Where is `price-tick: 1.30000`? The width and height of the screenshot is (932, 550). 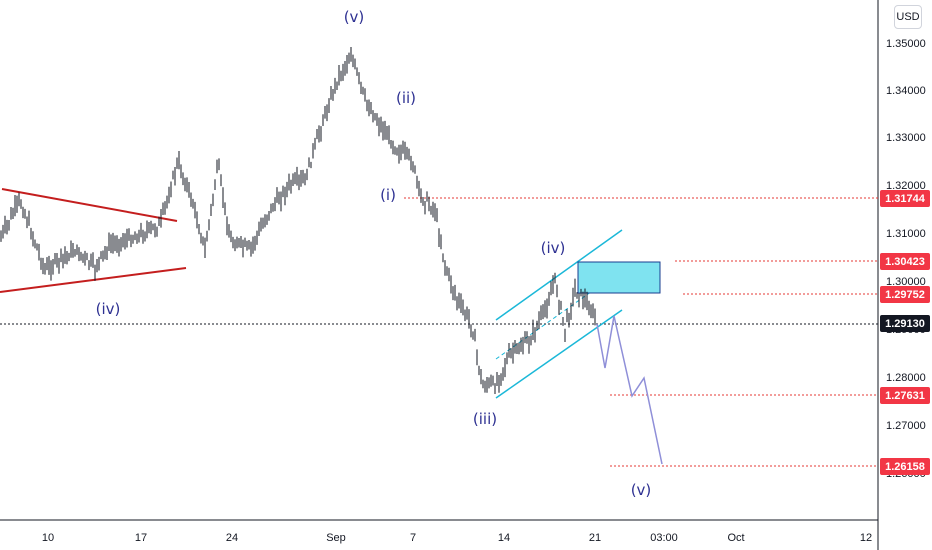
price-tick: 1.30000 is located at coordinates (906, 282).